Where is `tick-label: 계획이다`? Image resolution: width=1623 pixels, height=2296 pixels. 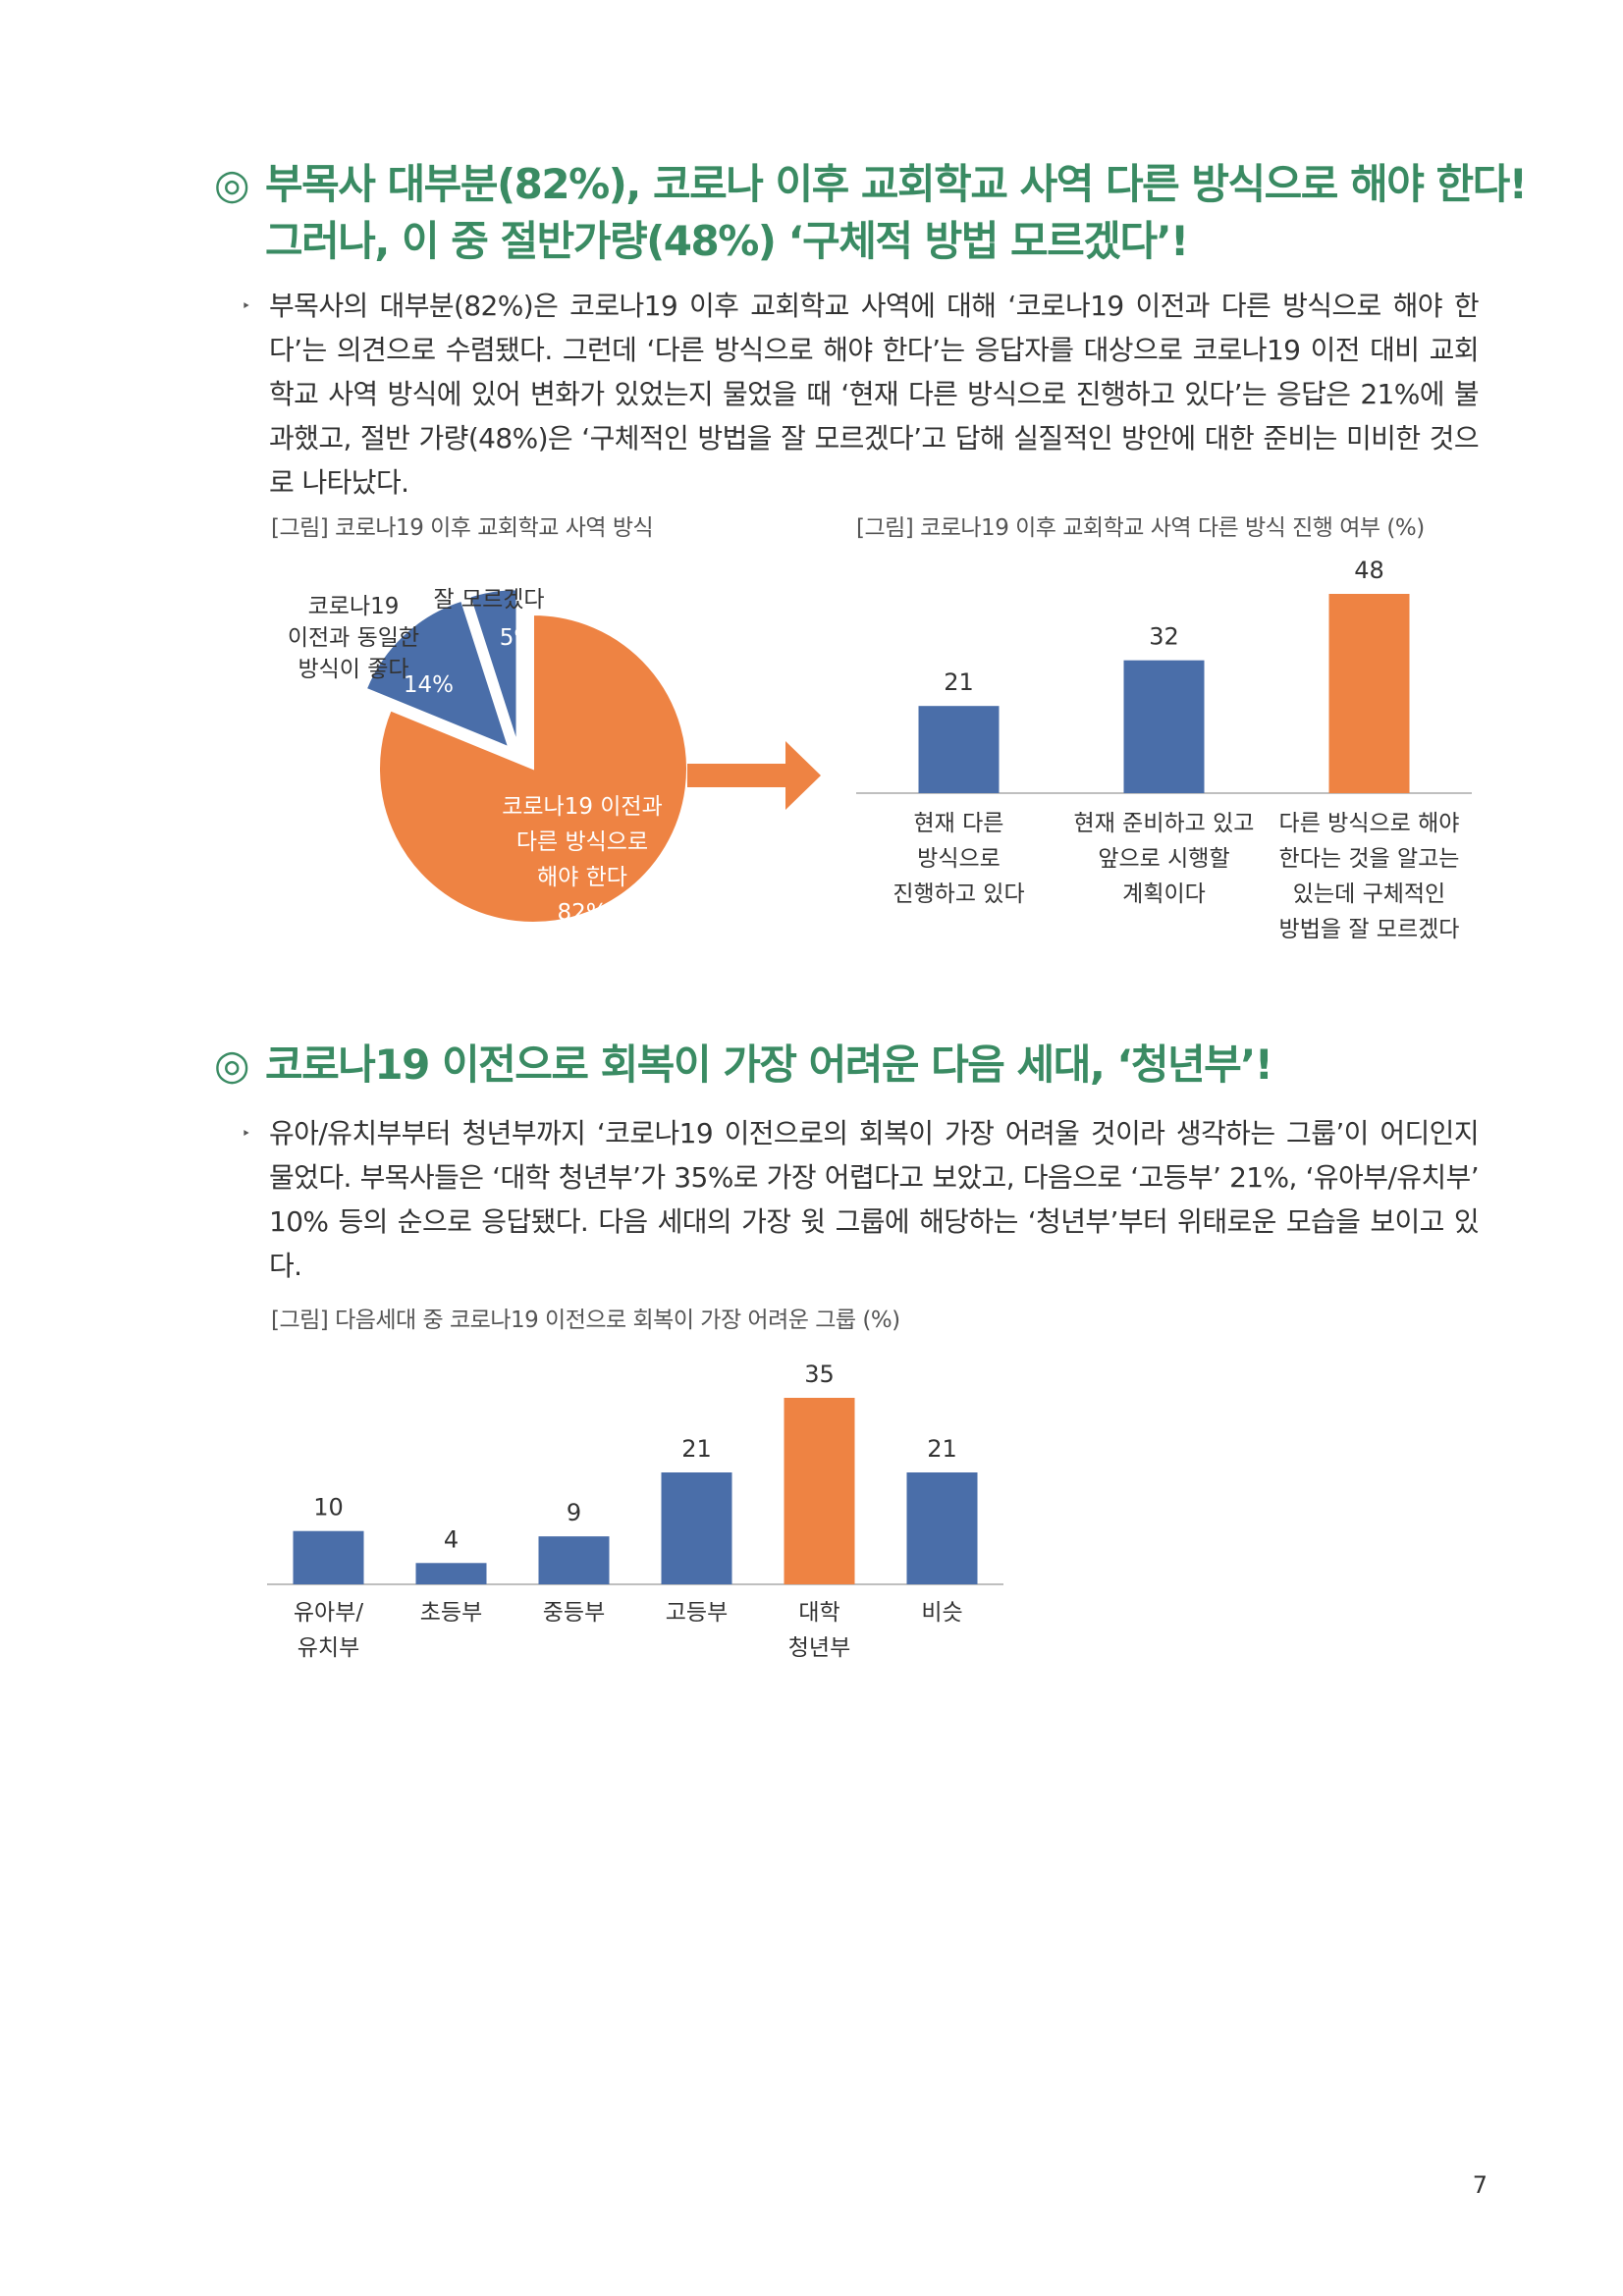
tick-label: 계획이다 is located at coordinates (1164, 894).